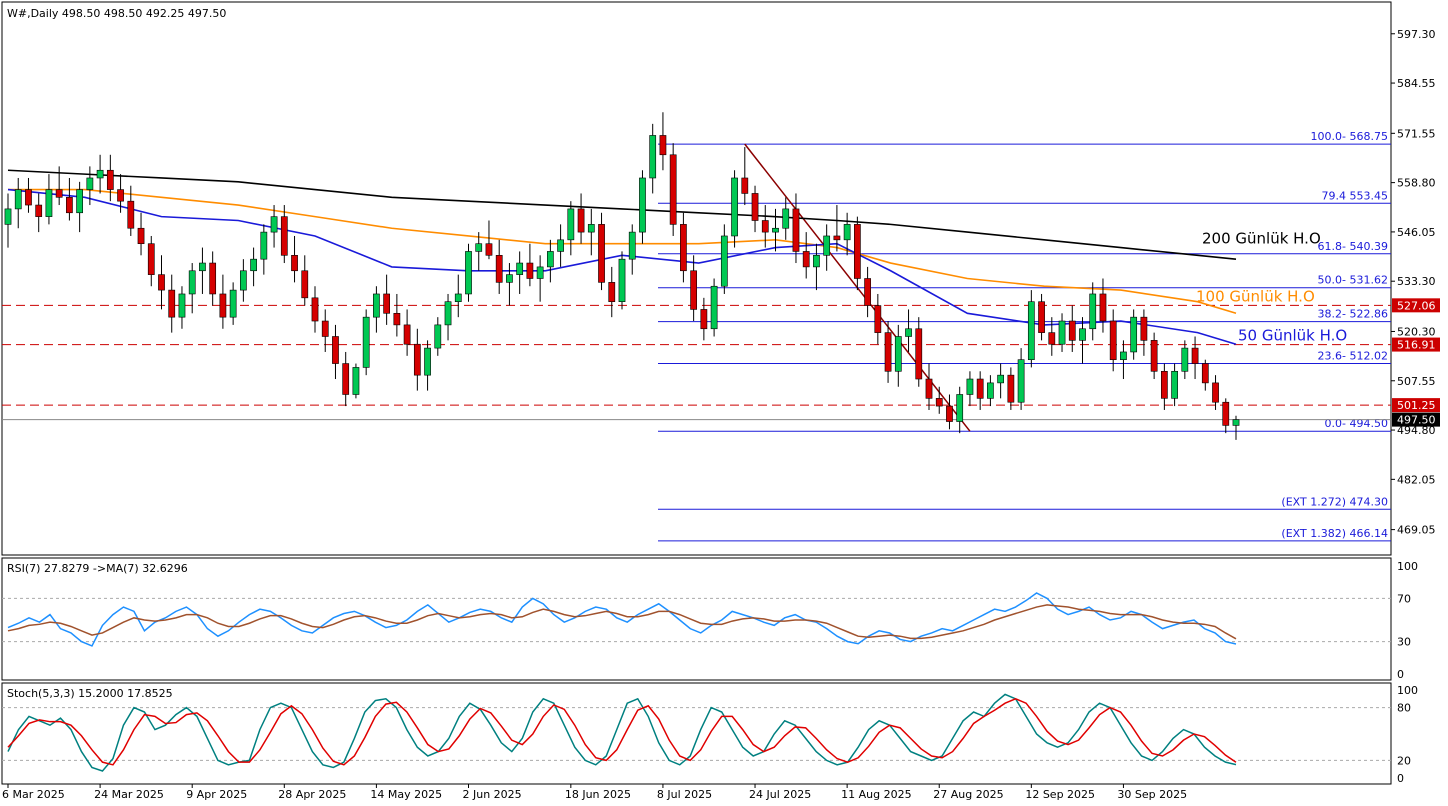 This screenshot has width=1448, height=806. Describe the element at coordinates (1407, 566) in the screenshot. I see `rsi-tick-label: 100` at that location.